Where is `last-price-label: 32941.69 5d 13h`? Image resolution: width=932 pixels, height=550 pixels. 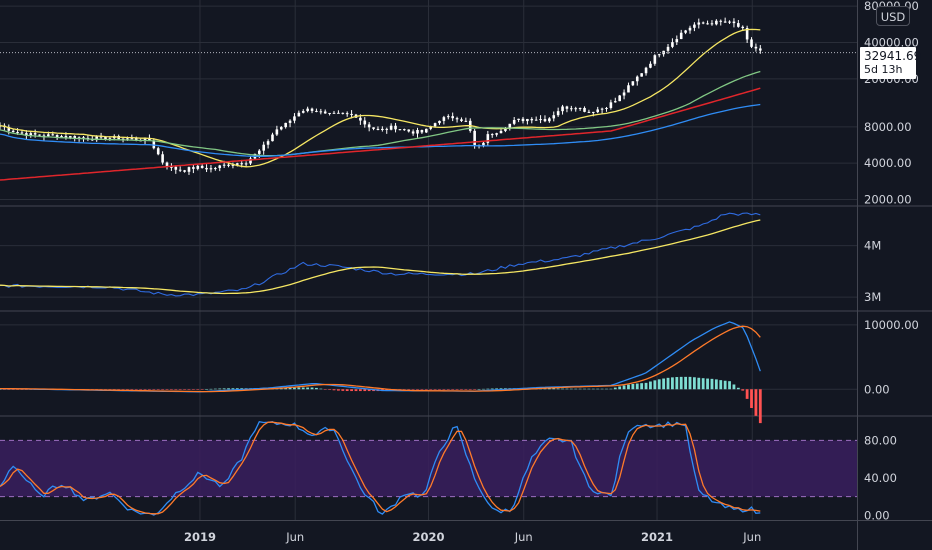
last-price-label: 32941.69 5d 13h is located at coordinates (891, 63).